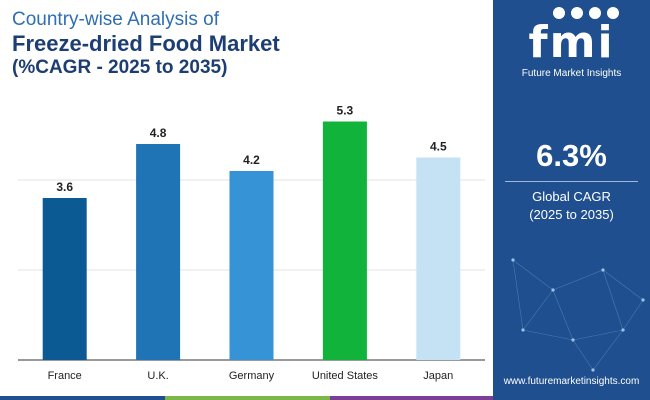 The image size is (650, 400). What do you see at coordinates (571, 196) in the screenshot?
I see `cagr-label-text: Global CAGR` at bounding box center [571, 196].